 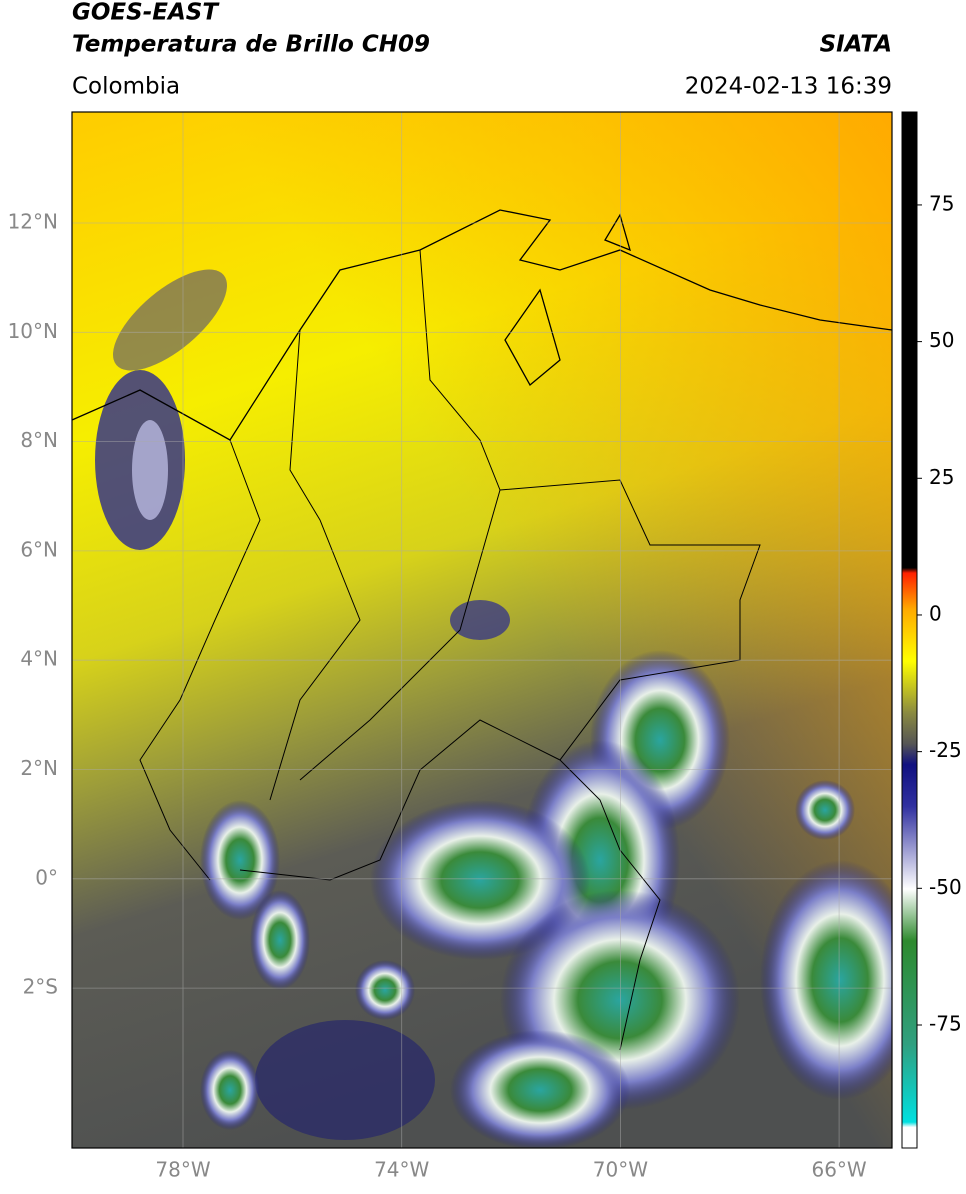 I want to click on lat-label: 4°N, so click(x=39, y=659).